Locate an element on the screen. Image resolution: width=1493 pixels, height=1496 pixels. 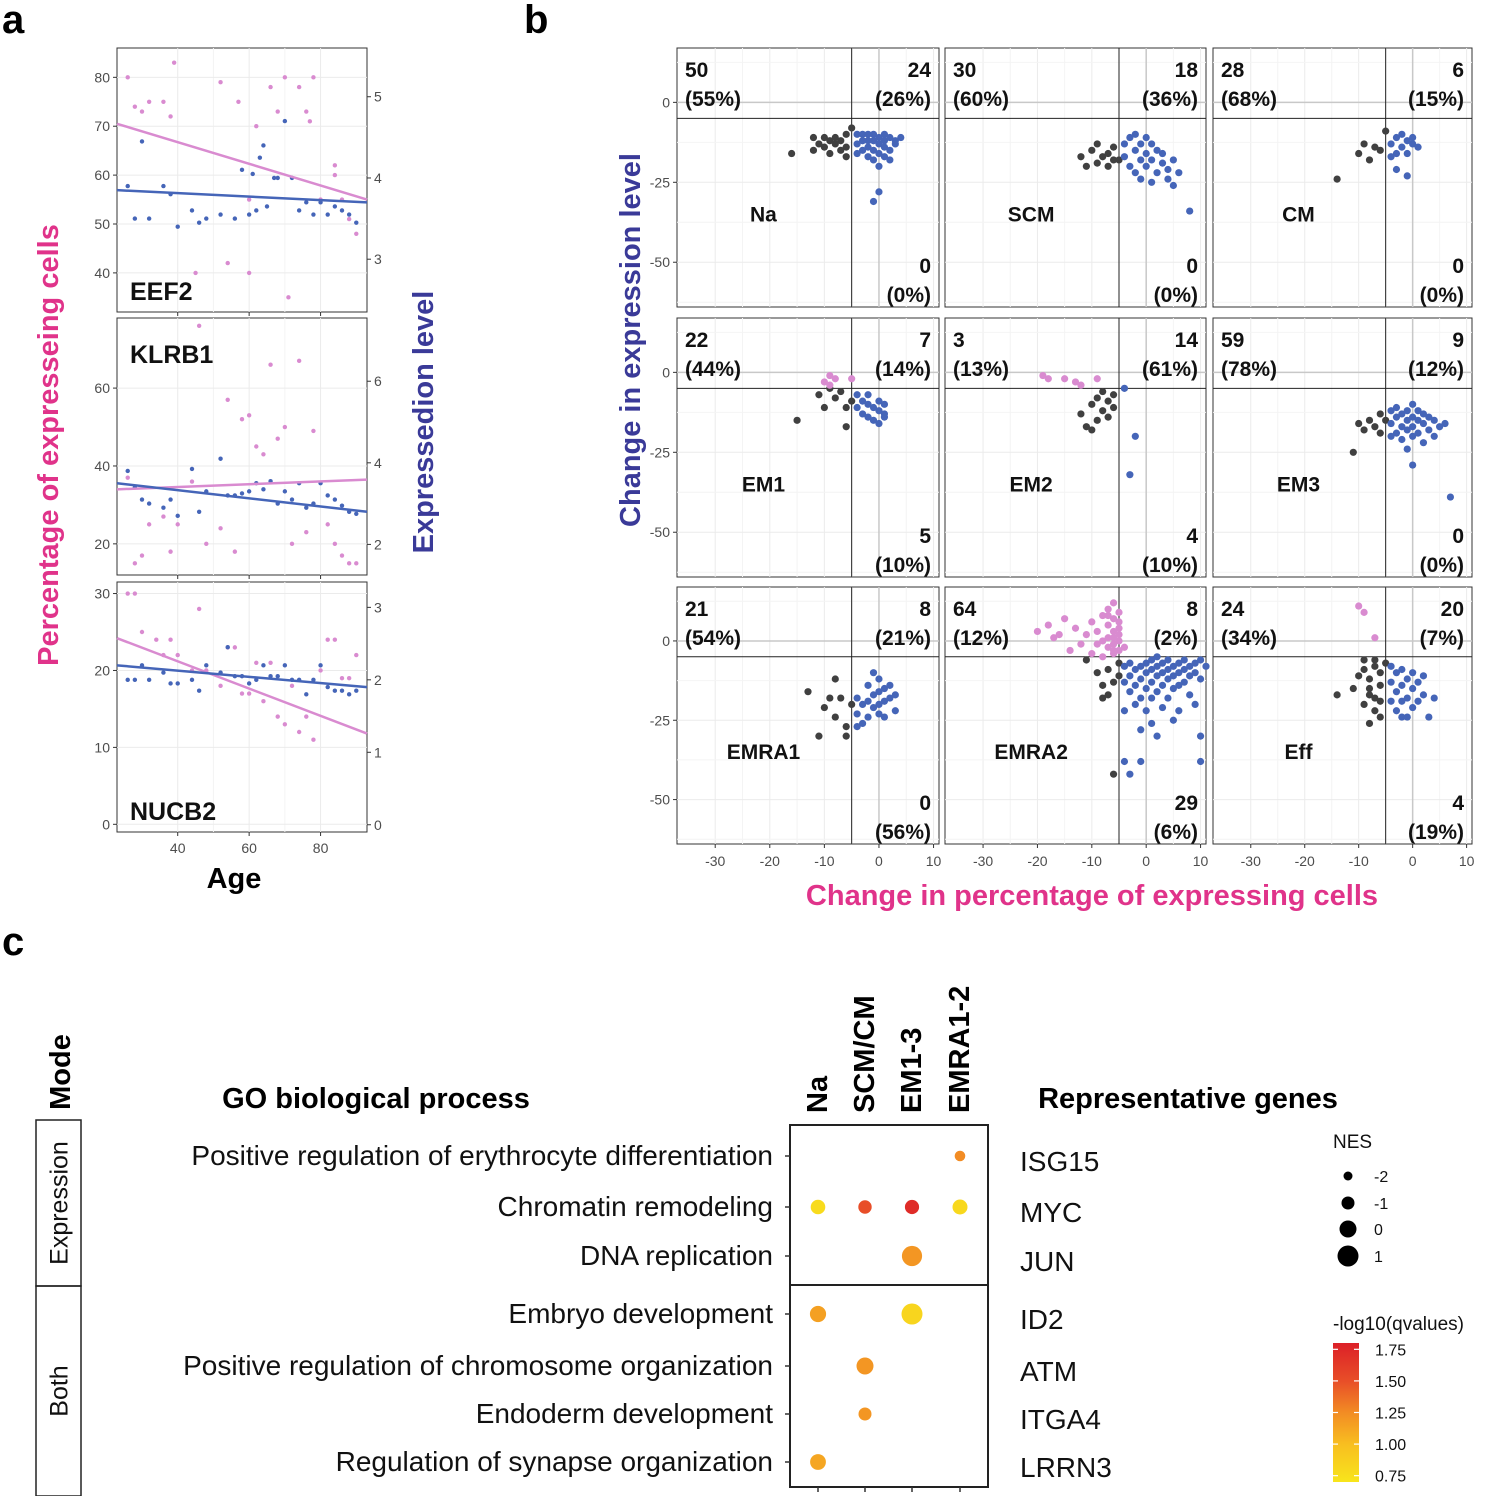
eef2-left-tick-label: 50 is located at coordinates (102, 224).